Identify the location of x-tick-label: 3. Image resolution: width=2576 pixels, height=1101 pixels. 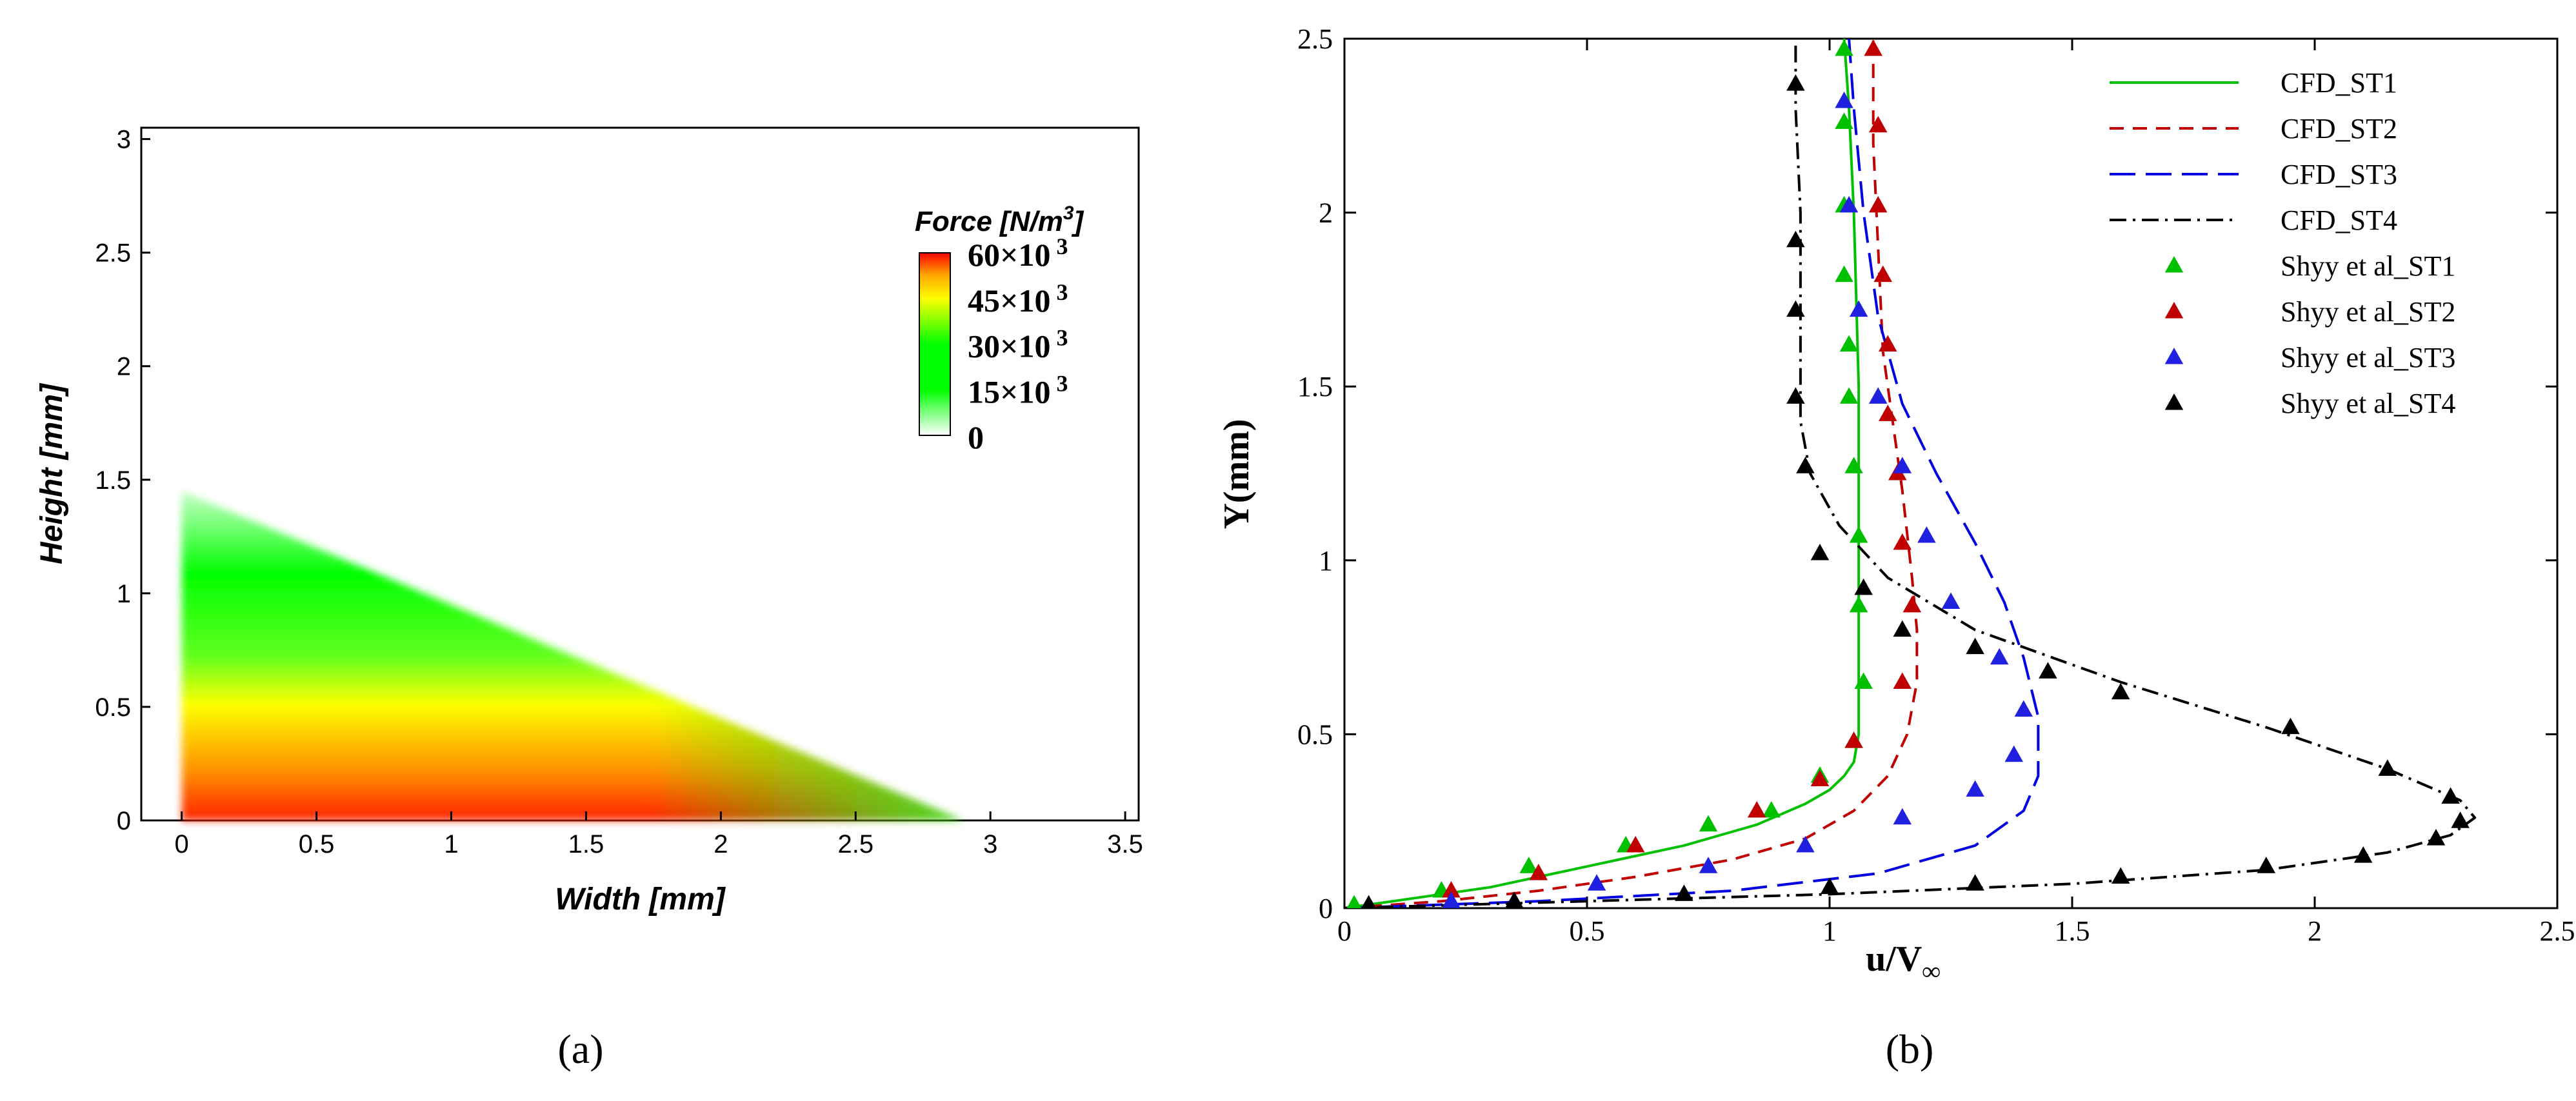
(990, 844).